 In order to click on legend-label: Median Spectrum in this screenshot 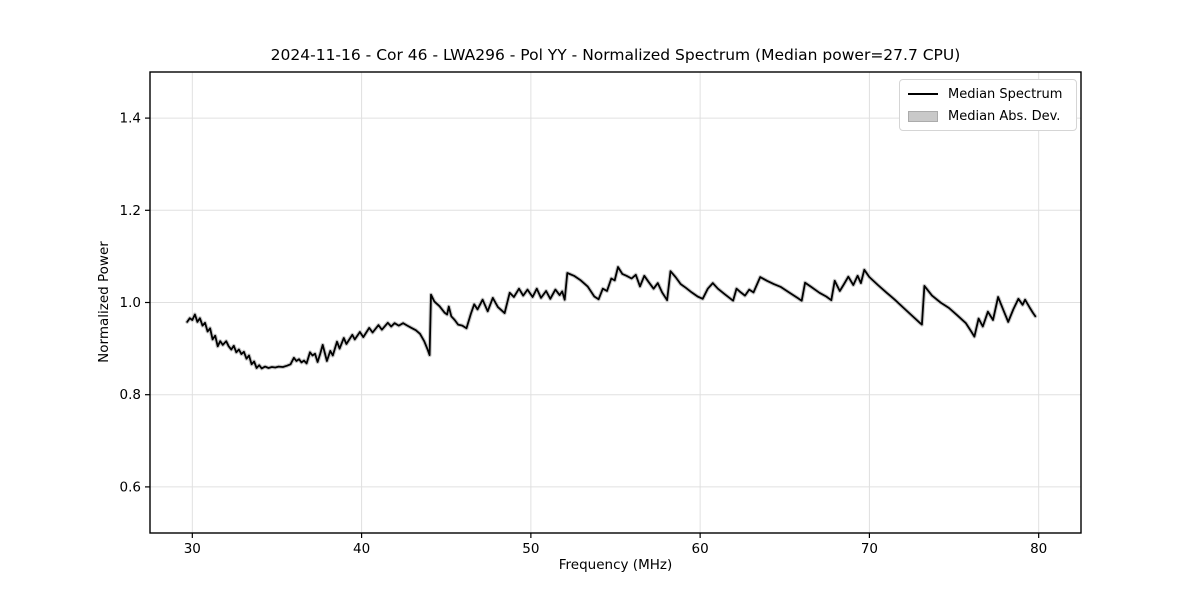, I will do `click(1005, 94)`.